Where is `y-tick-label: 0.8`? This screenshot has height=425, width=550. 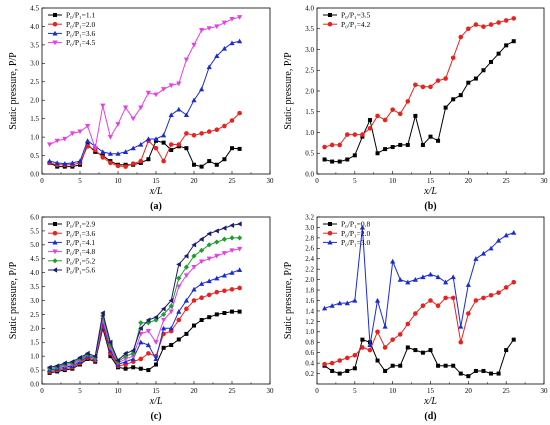
y-tick-label: 0.8 is located at coordinates (309, 343).